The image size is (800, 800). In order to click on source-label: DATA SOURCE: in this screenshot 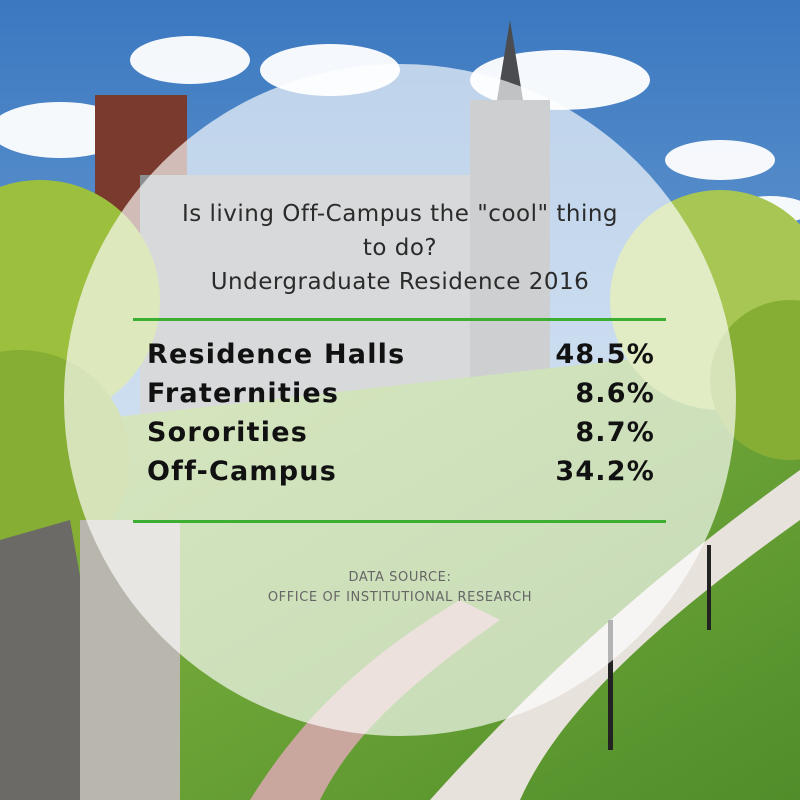, I will do `click(400, 577)`.